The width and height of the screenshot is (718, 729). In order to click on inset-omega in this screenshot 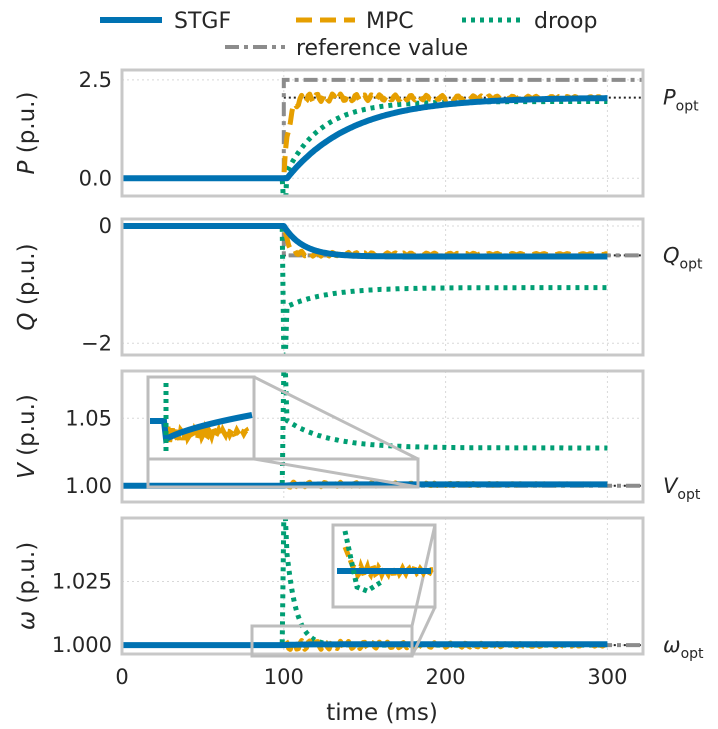, I will do `click(343, 590)`.